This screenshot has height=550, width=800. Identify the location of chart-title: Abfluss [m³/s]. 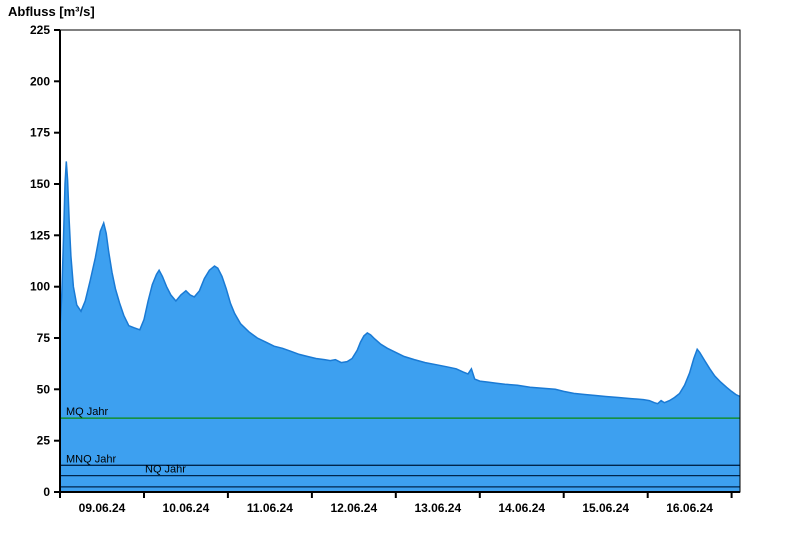
(51, 11).